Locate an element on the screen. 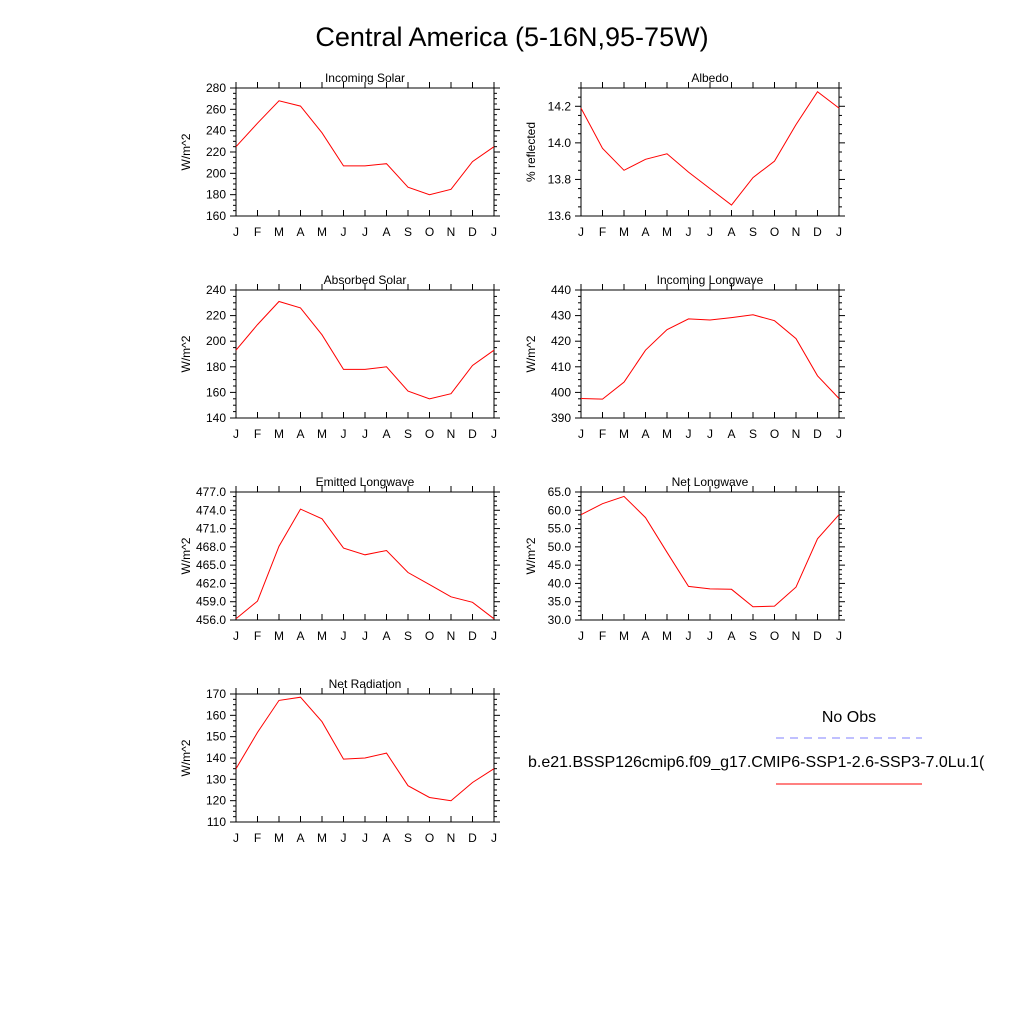  y-tick-label: 465.0 is located at coordinates (211, 565).